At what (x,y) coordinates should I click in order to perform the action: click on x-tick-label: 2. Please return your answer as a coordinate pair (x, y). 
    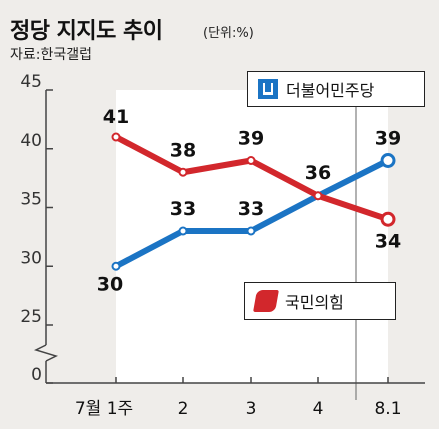
    Looking at the image, I should click on (183, 409).